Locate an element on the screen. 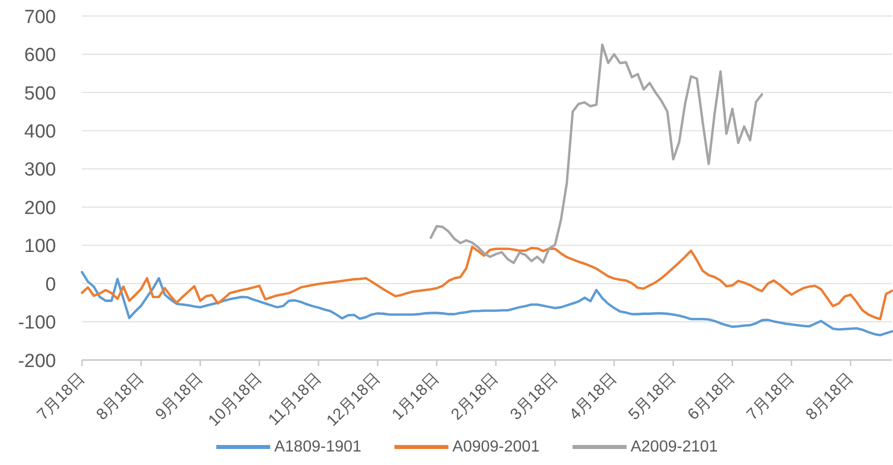 This screenshot has height=465, width=893. y-tick-label: 100 is located at coordinates (40, 247).